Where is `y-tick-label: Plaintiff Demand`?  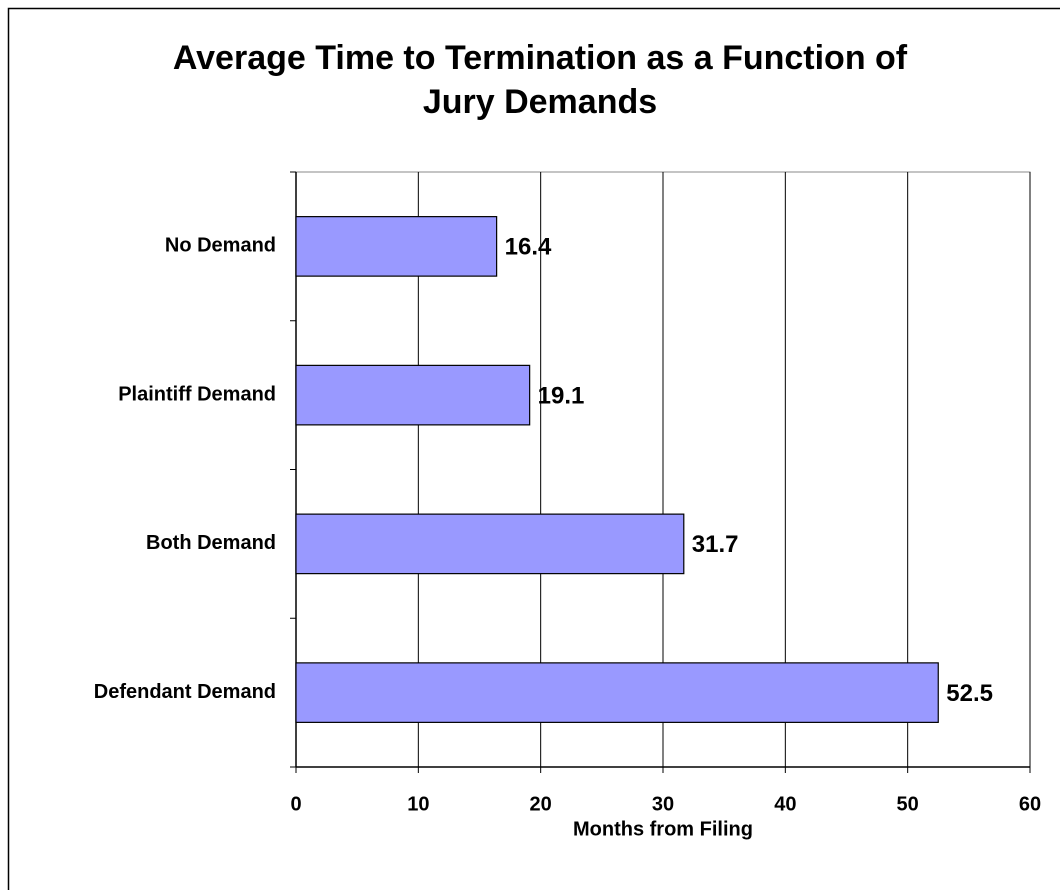 y-tick-label: Plaintiff Demand is located at coordinates (197, 394).